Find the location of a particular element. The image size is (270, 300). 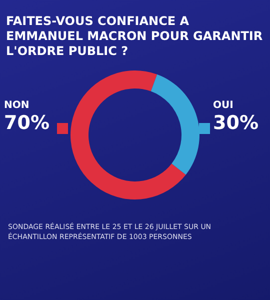

slice-label: NON is located at coordinates (17, 105).